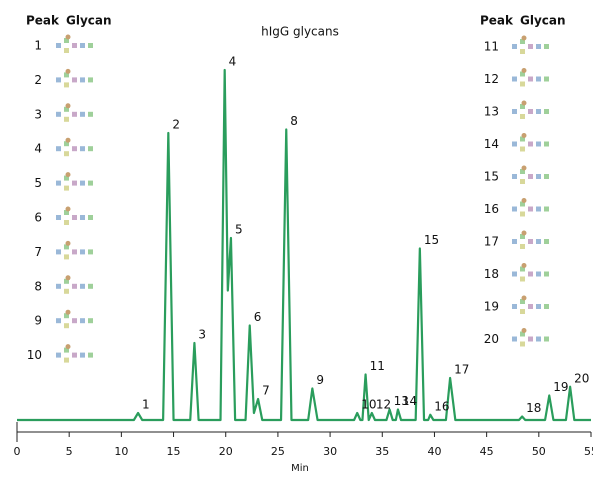  What do you see at coordinates (278, 451) in the screenshot?
I see `x-tick-label: 25` at bounding box center [278, 451].